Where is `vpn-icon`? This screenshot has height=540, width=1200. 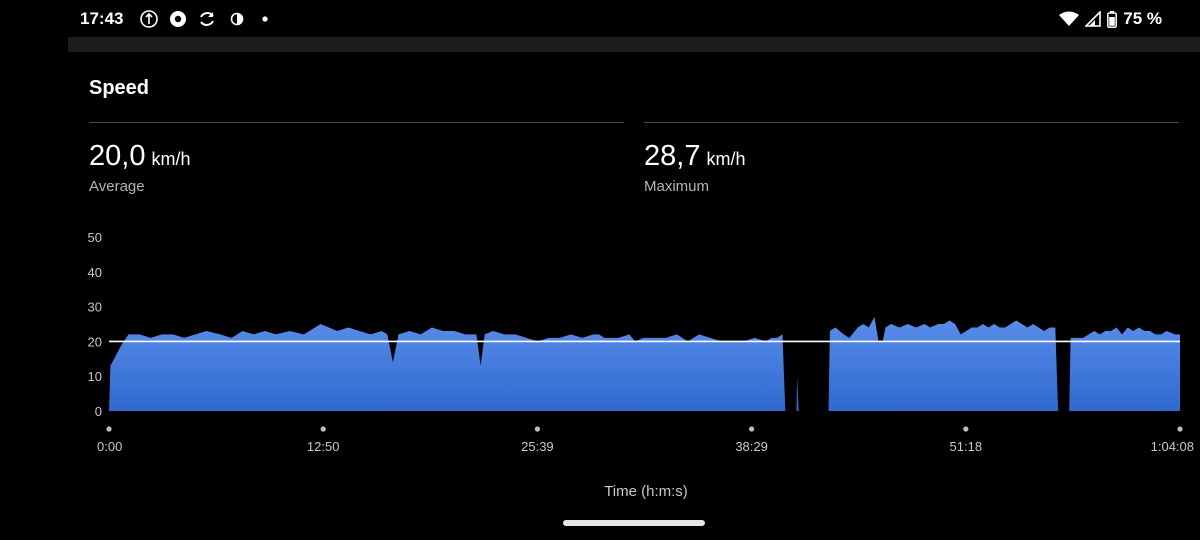 vpn-icon is located at coordinates (149, 19).